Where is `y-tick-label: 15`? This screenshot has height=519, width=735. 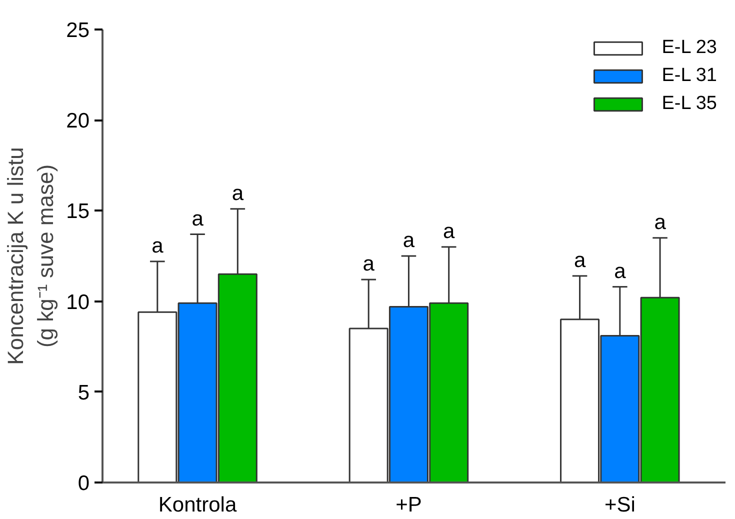
y-tick-label: 15 is located at coordinates (78, 212).